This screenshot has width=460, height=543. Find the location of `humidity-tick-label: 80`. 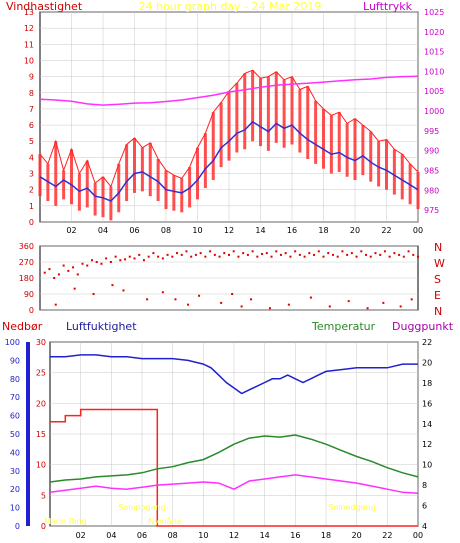

humidity-tick-label: 80 is located at coordinates (15, 379).